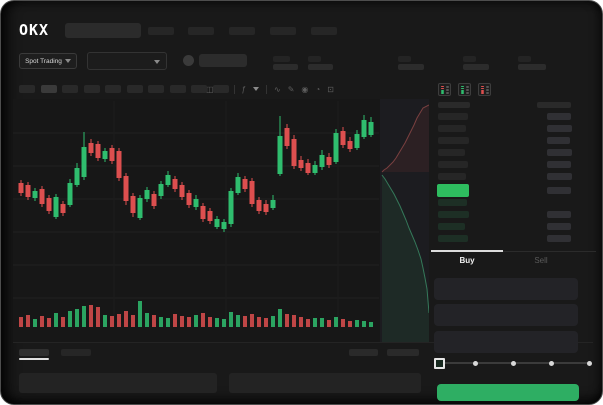 This screenshot has height=405, width=603. What do you see at coordinates (508, 392) in the screenshot?
I see `buy-submit-button` at bounding box center [508, 392].